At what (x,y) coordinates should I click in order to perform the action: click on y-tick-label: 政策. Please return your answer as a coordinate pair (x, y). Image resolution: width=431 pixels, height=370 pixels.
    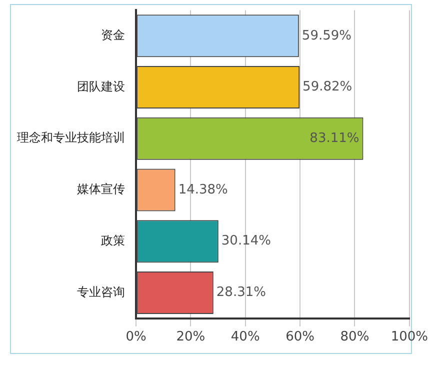
    Looking at the image, I should click on (113, 240).